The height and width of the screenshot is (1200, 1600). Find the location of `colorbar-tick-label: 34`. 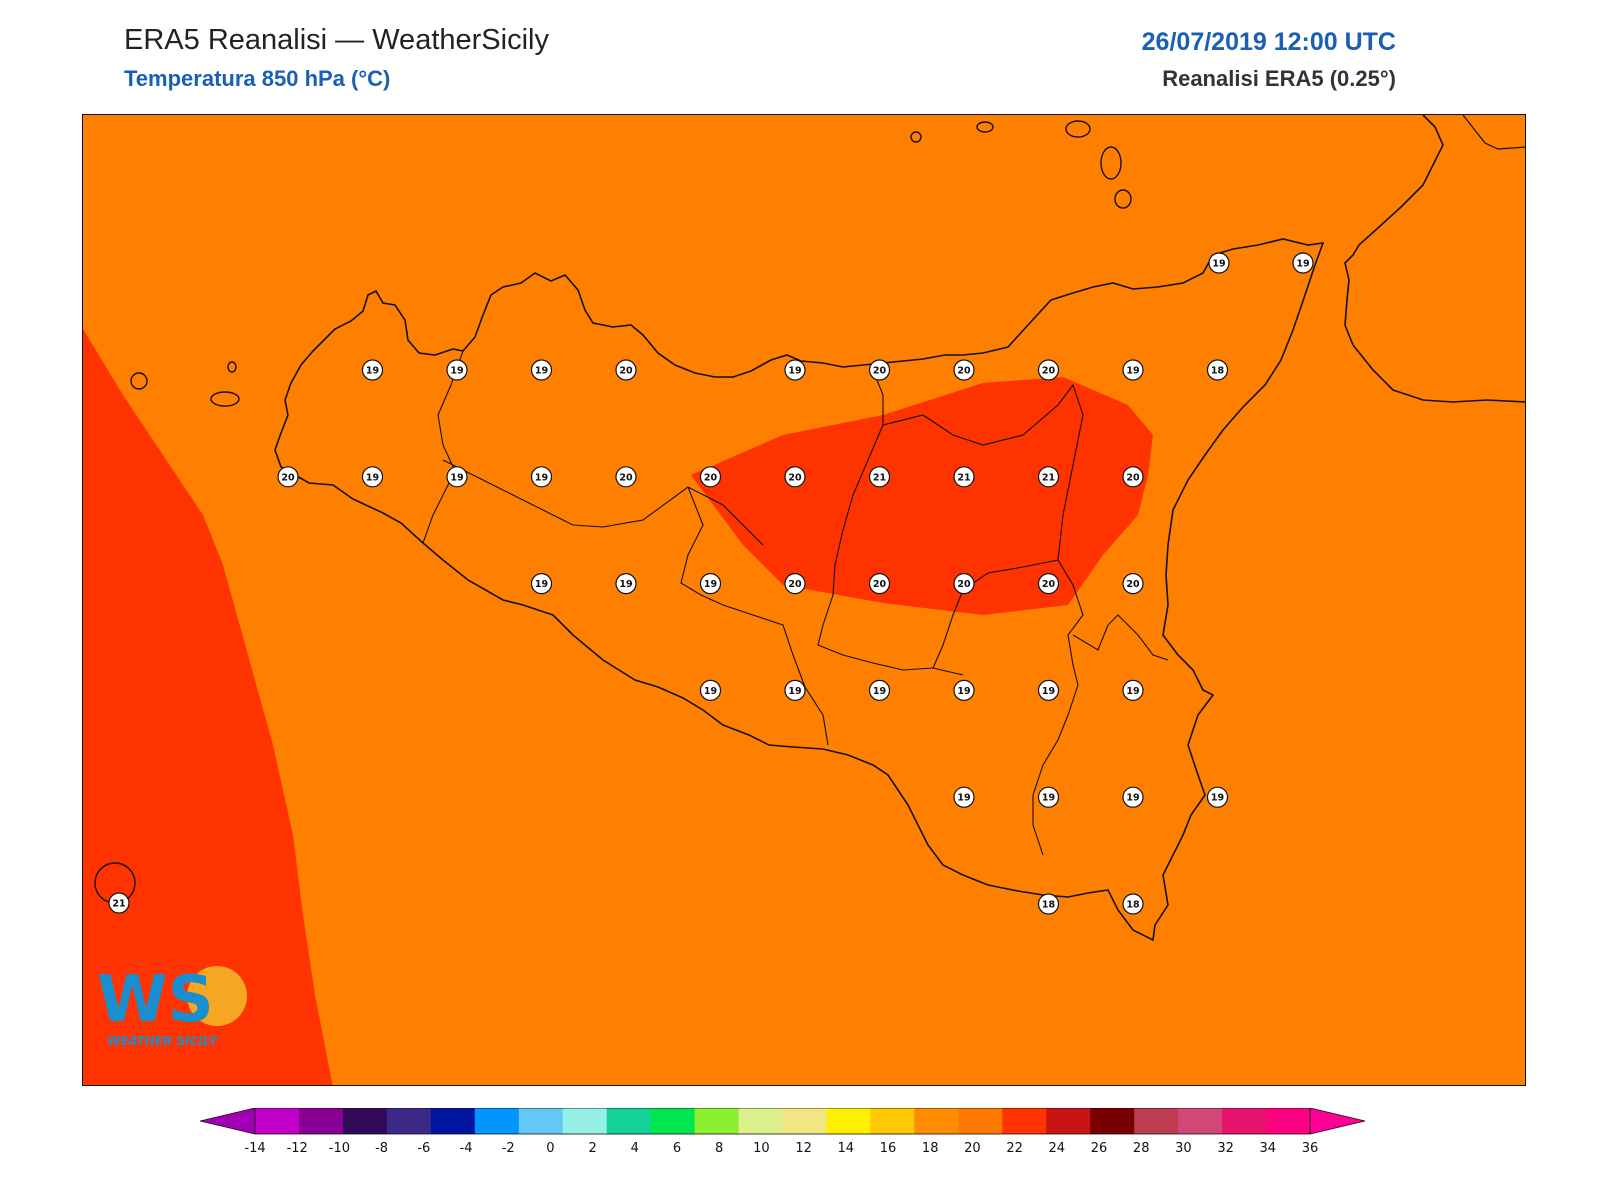

colorbar-tick-label: 34 is located at coordinates (1268, 1148).